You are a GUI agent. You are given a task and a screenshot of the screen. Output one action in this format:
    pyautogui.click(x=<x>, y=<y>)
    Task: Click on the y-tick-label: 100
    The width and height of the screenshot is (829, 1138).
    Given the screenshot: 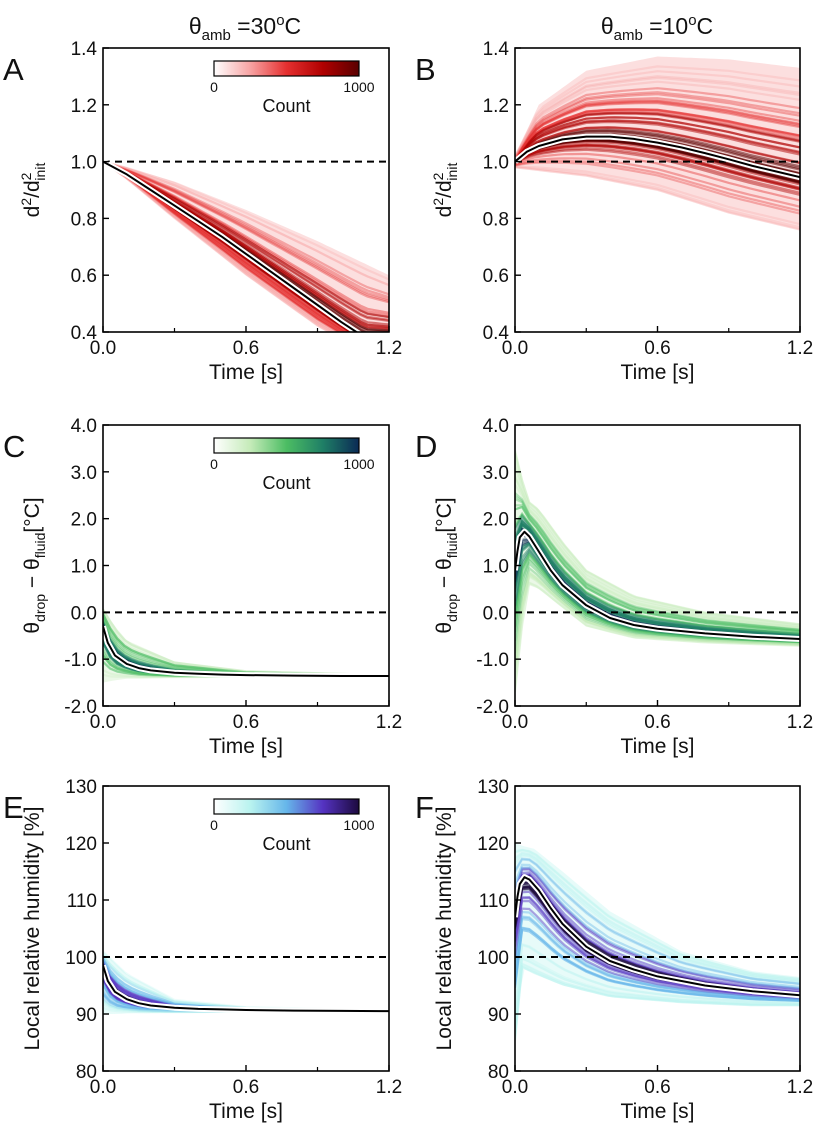 What is the action you would take?
    pyautogui.click(x=493, y=958)
    